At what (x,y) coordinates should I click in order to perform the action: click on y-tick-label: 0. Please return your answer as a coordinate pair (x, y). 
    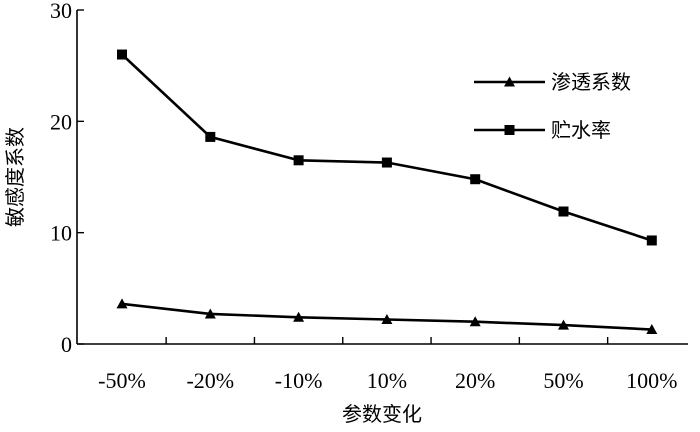
    Looking at the image, I should click on (66, 344).